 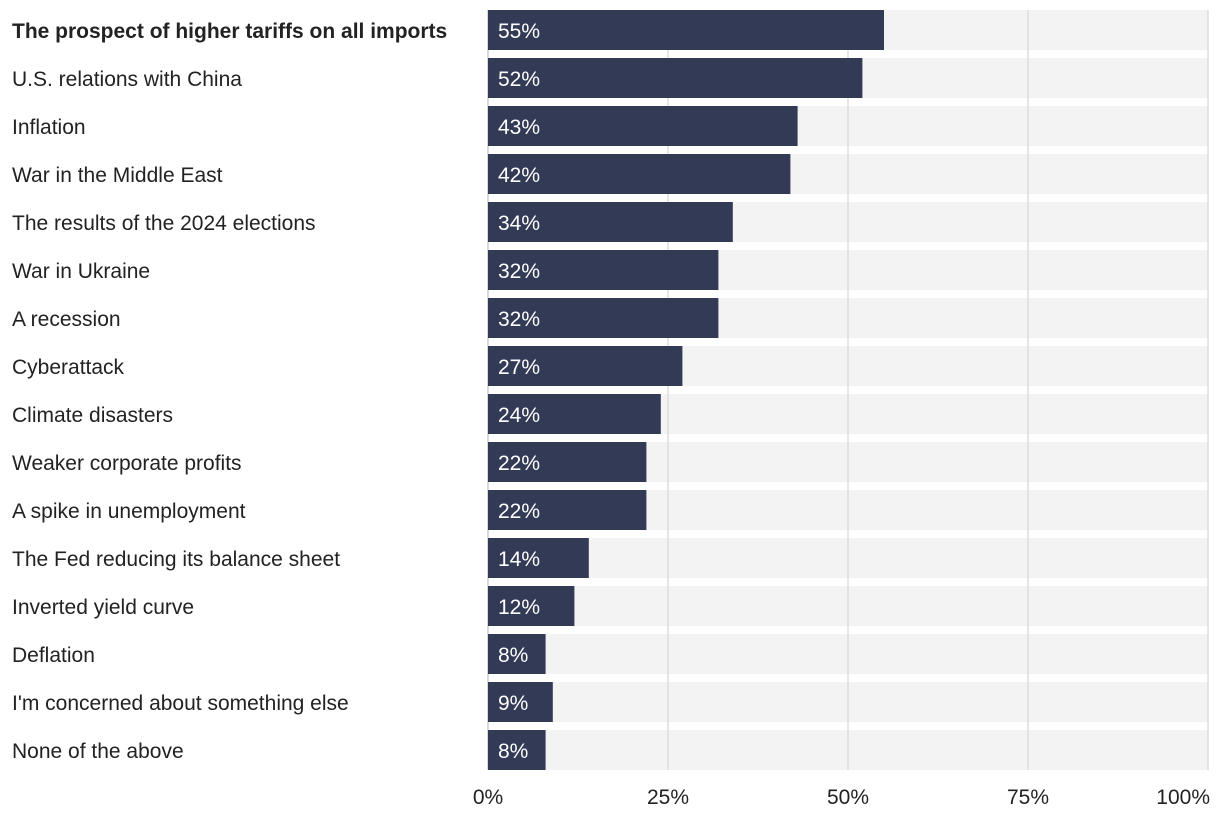 I want to click on value-label: 34%, so click(x=519, y=223).